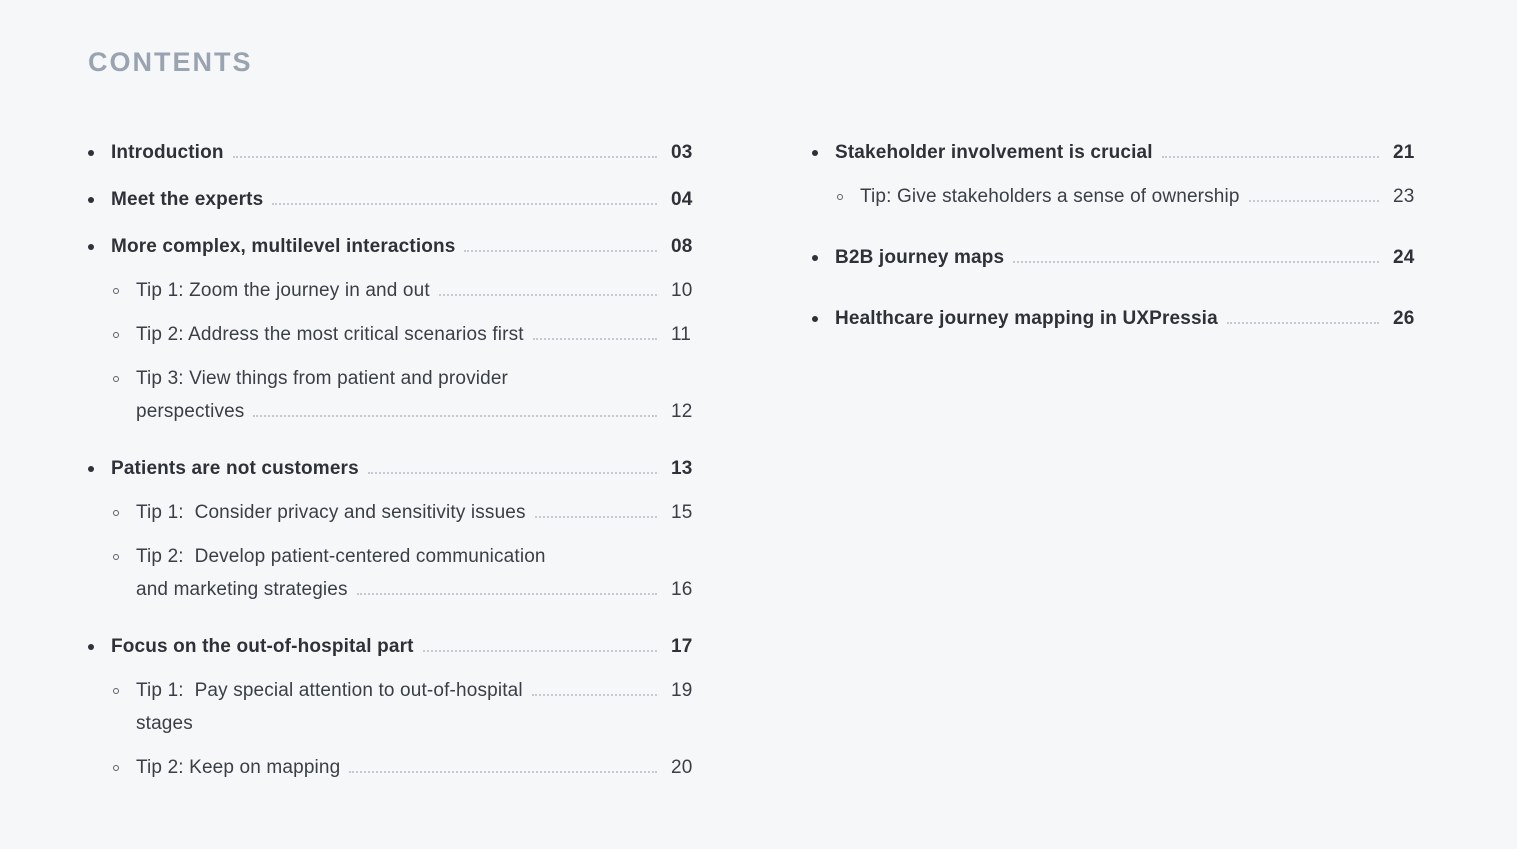 The image size is (1517, 849). What do you see at coordinates (682, 411) in the screenshot?
I see `page-number: 12` at bounding box center [682, 411].